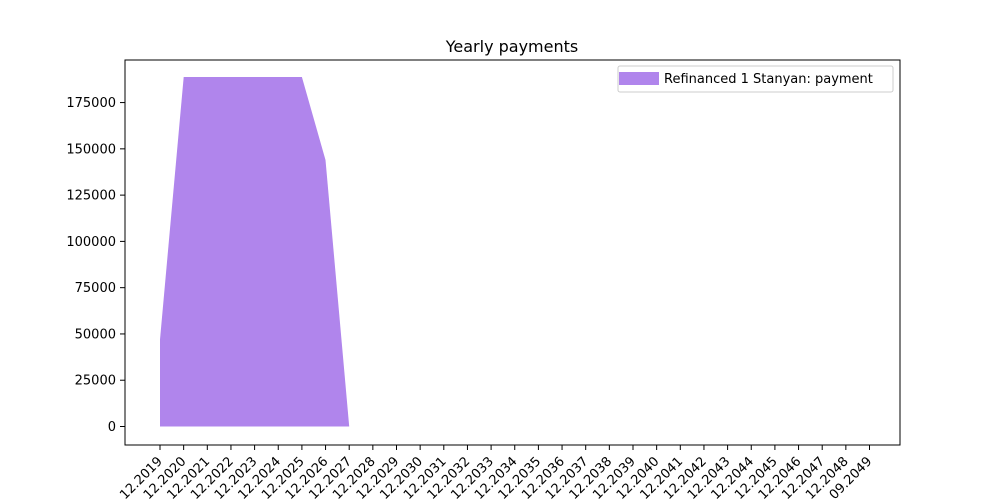 This screenshot has height=500, width=1000. I want to click on chart-title: Yearly payments, so click(511, 46).